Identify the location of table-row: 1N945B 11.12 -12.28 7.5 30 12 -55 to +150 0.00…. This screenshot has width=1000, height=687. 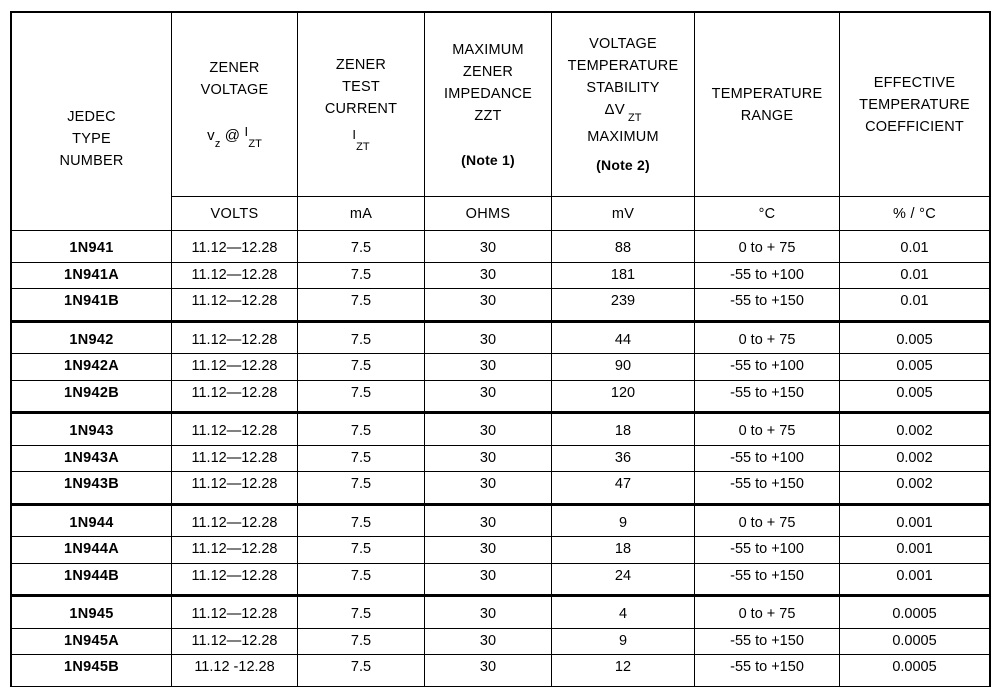
(500, 670).